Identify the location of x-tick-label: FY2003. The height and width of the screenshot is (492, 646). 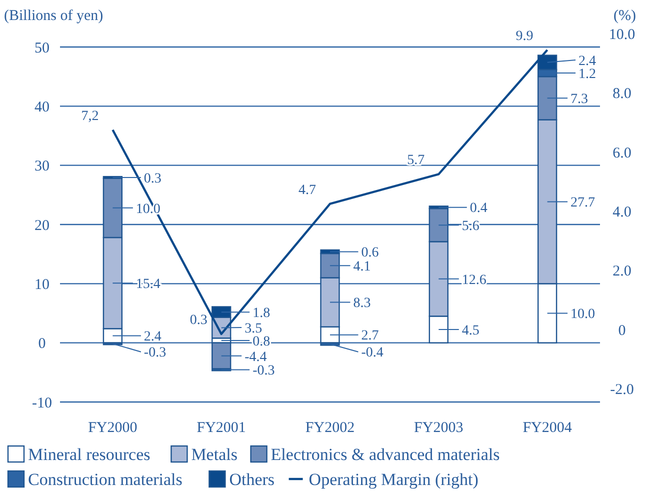
(439, 428).